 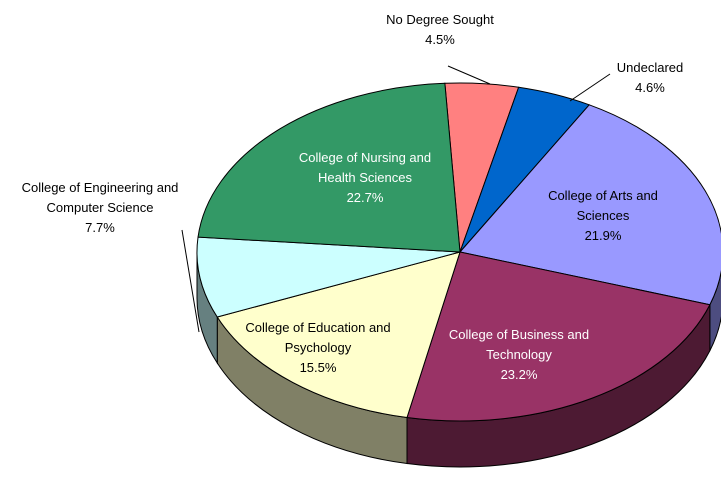 I want to click on value-label: 7.7%, so click(x=100, y=227).